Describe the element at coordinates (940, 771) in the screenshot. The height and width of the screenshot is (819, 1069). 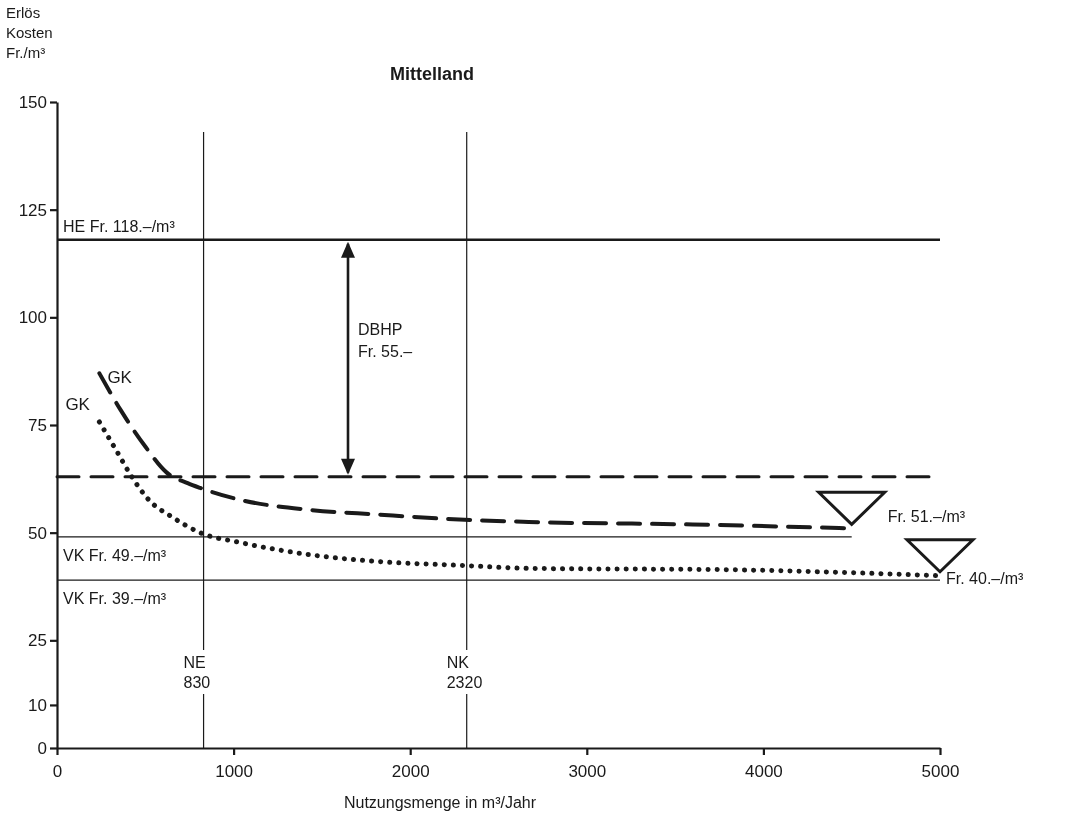
I see `x-tick-label: 5000` at that location.